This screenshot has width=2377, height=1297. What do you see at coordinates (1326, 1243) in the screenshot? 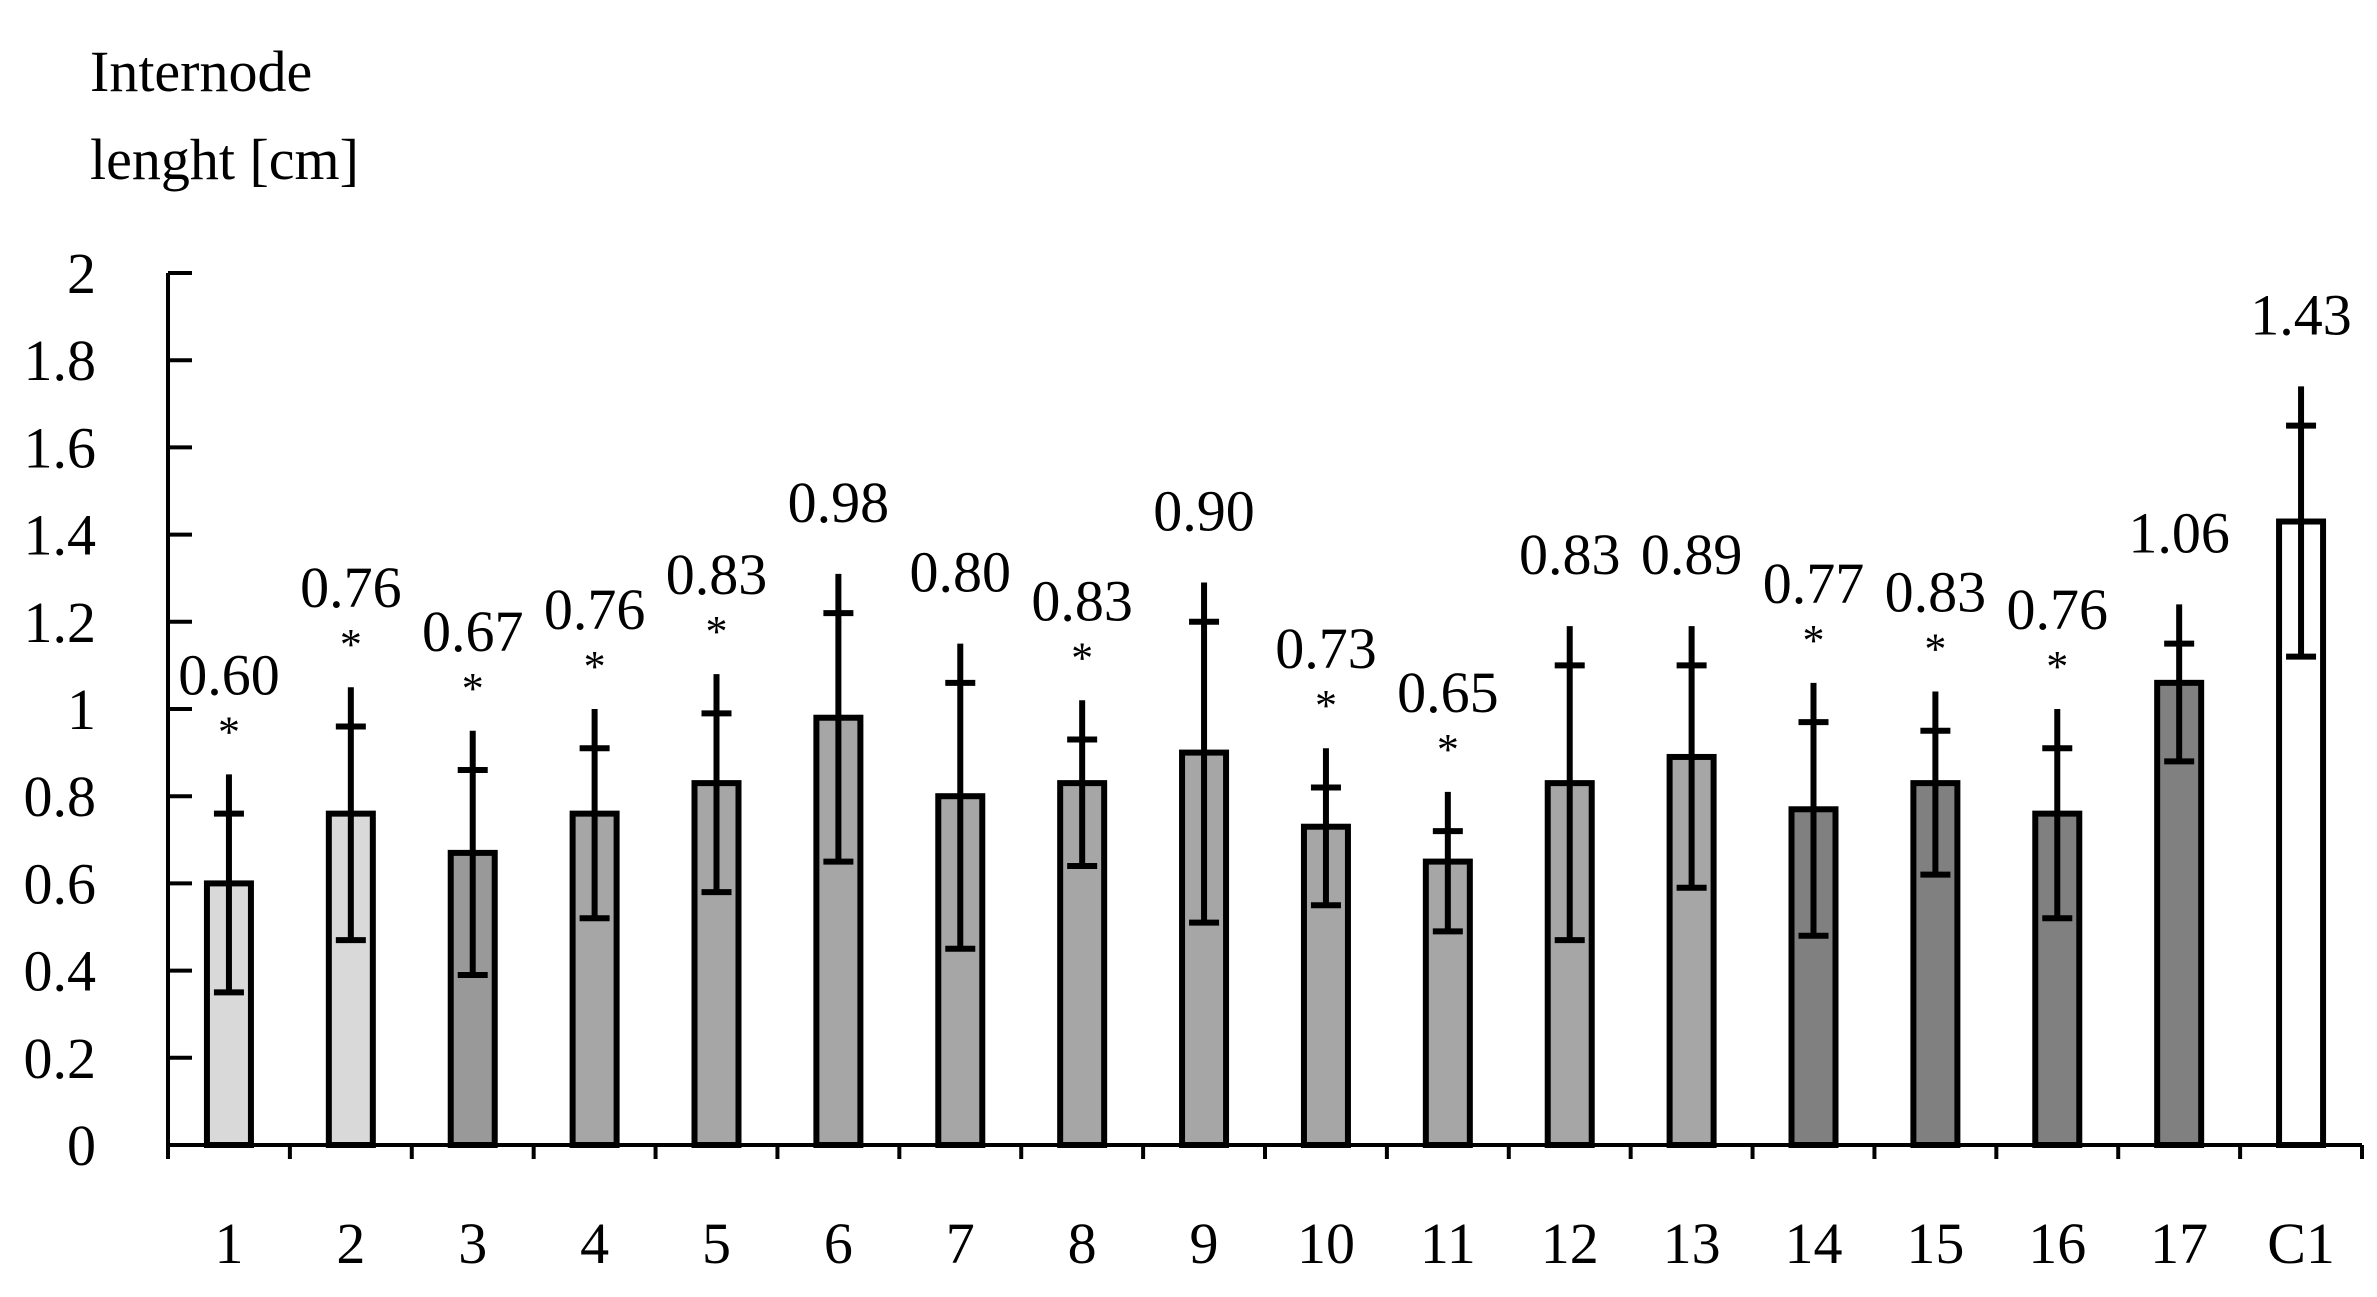
I see `x-tick-label: 10` at bounding box center [1326, 1243].